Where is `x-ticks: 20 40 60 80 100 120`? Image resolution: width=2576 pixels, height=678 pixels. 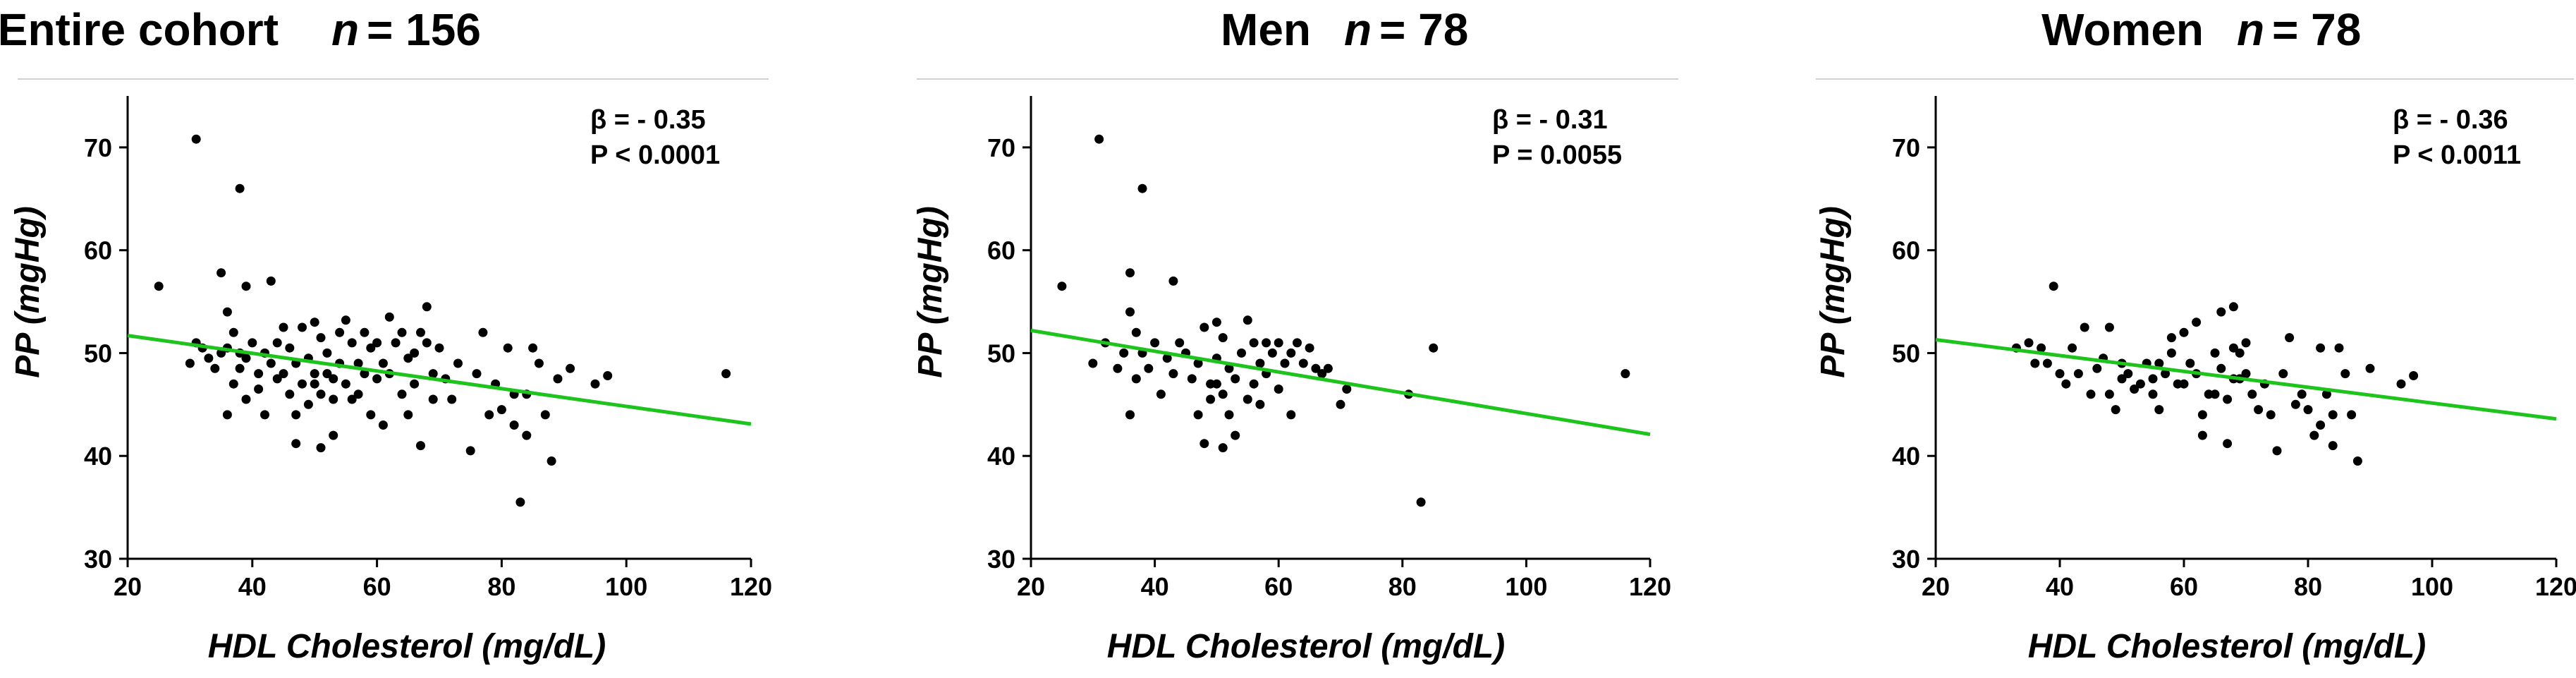 x-ticks: 20 40 60 80 100 120 is located at coordinates (443, 580).